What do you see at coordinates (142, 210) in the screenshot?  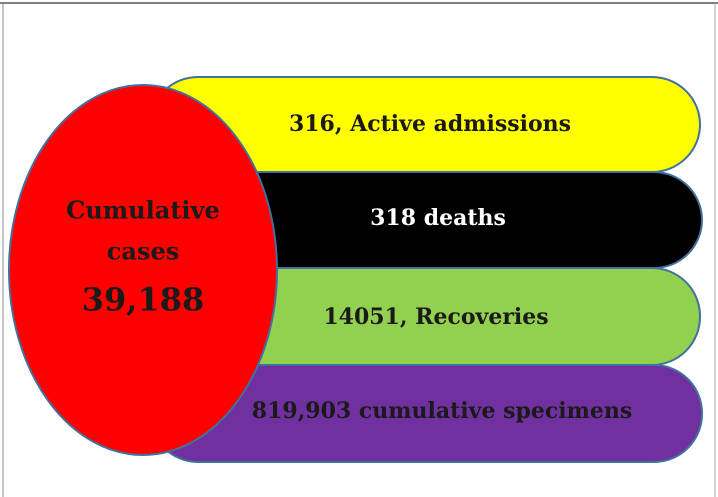 I see `center-label: Cumulative` at bounding box center [142, 210].